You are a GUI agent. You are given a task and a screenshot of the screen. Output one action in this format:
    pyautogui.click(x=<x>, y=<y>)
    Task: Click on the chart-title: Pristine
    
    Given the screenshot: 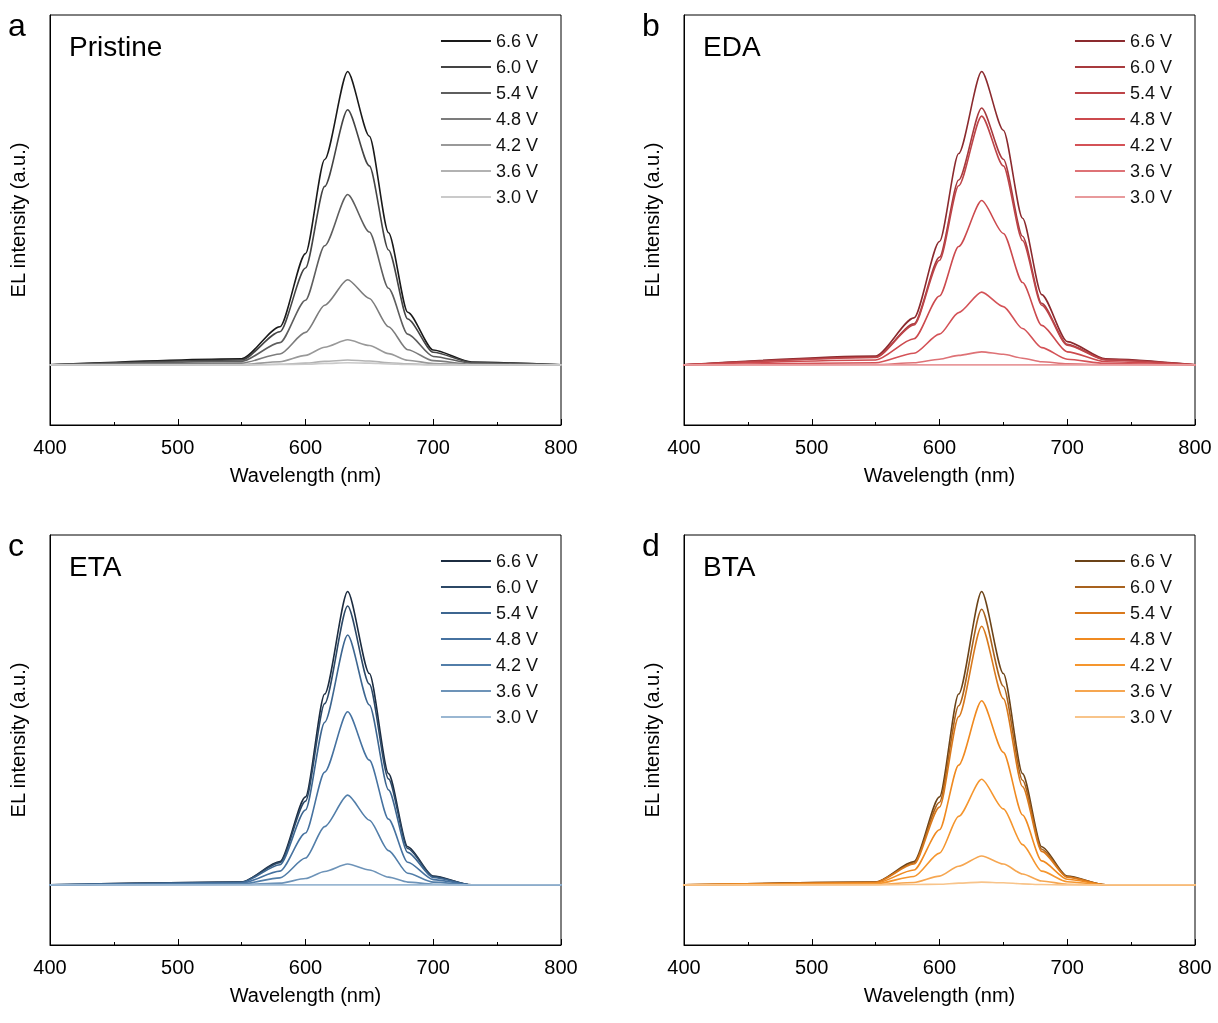 What is the action you would take?
    pyautogui.click(x=116, y=46)
    